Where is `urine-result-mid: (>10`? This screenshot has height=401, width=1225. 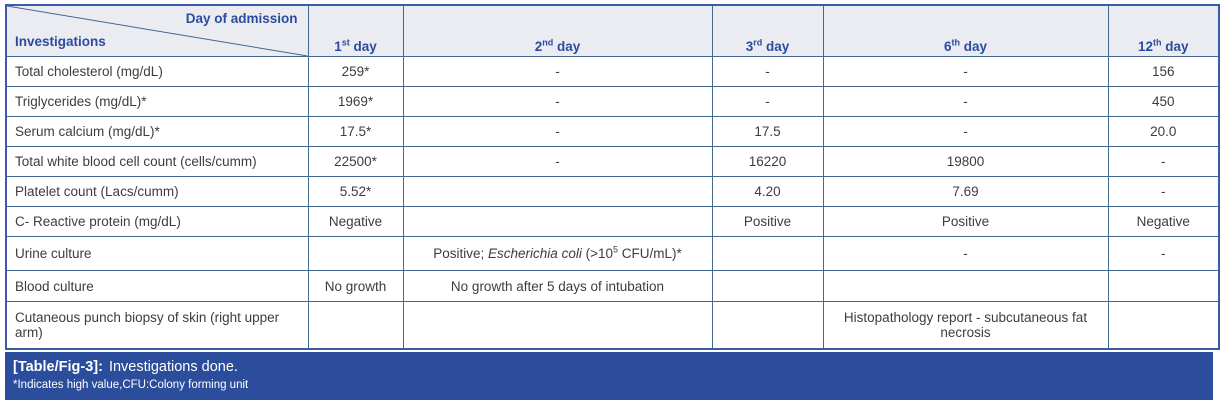 urine-result-mid: (>10 is located at coordinates (597, 253).